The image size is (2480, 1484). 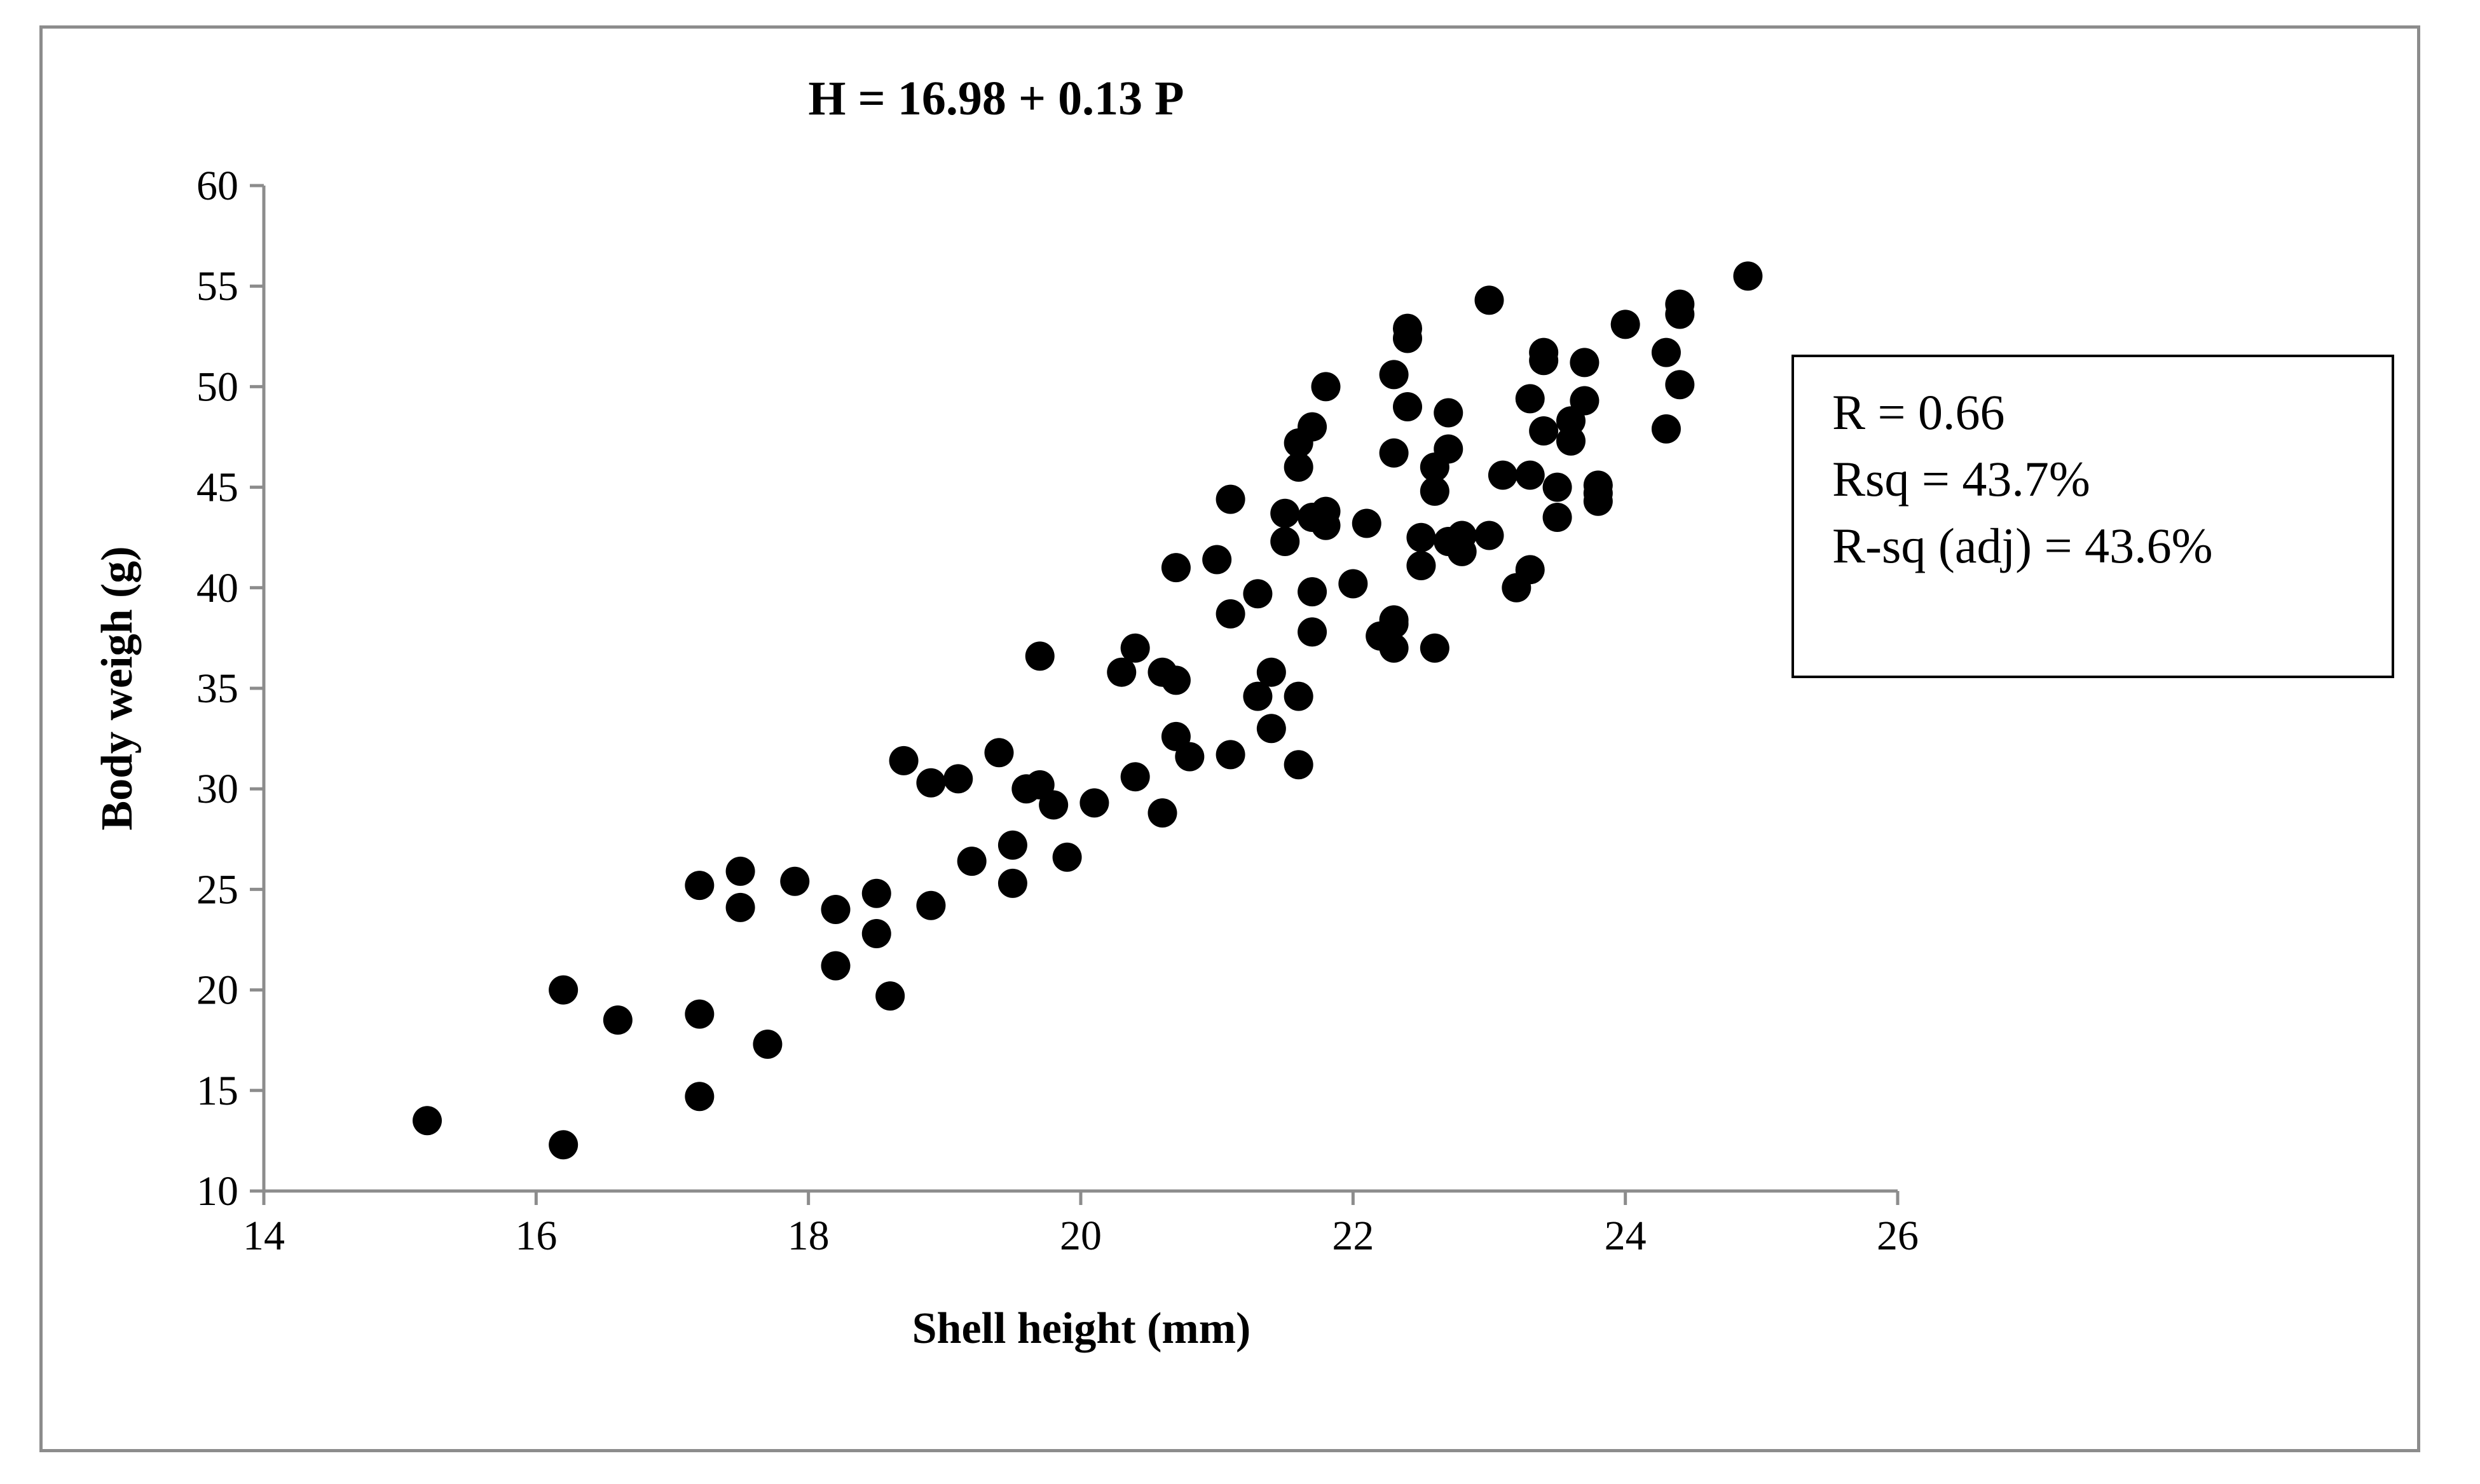 What do you see at coordinates (1961, 479) in the screenshot?
I see `stat-rsq: Rsq = 43.7%` at bounding box center [1961, 479].